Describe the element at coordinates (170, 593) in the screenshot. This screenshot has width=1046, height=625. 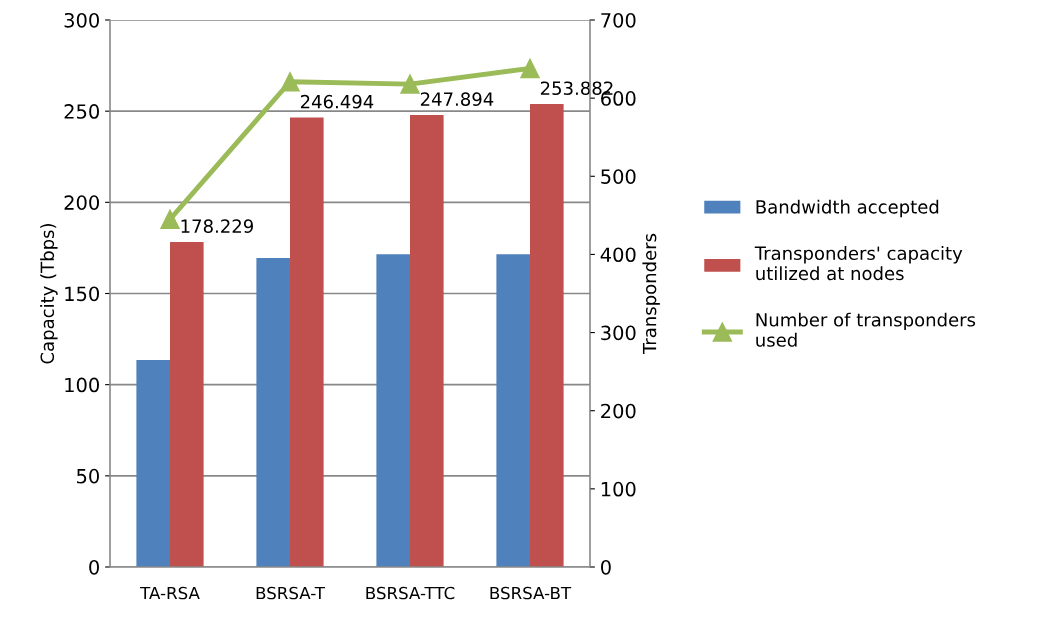
I see `x-tick-label: TA-RSA` at that location.